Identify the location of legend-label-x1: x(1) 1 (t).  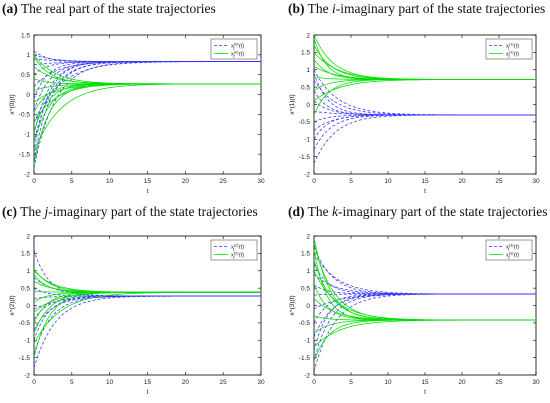
(512, 46).